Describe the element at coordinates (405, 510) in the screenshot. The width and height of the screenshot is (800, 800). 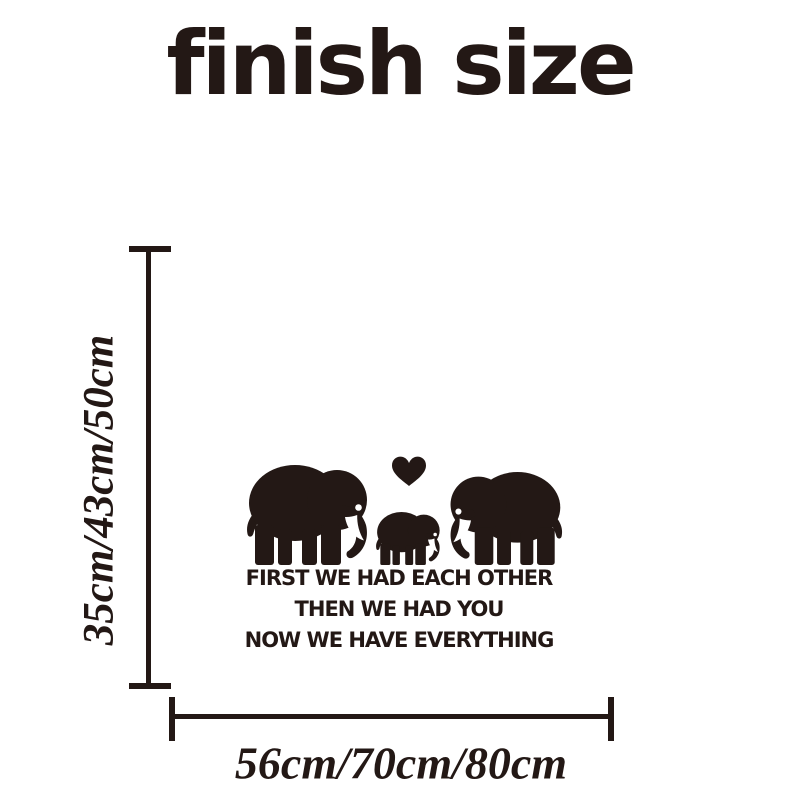
I see `elephant-family-artwork` at that location.